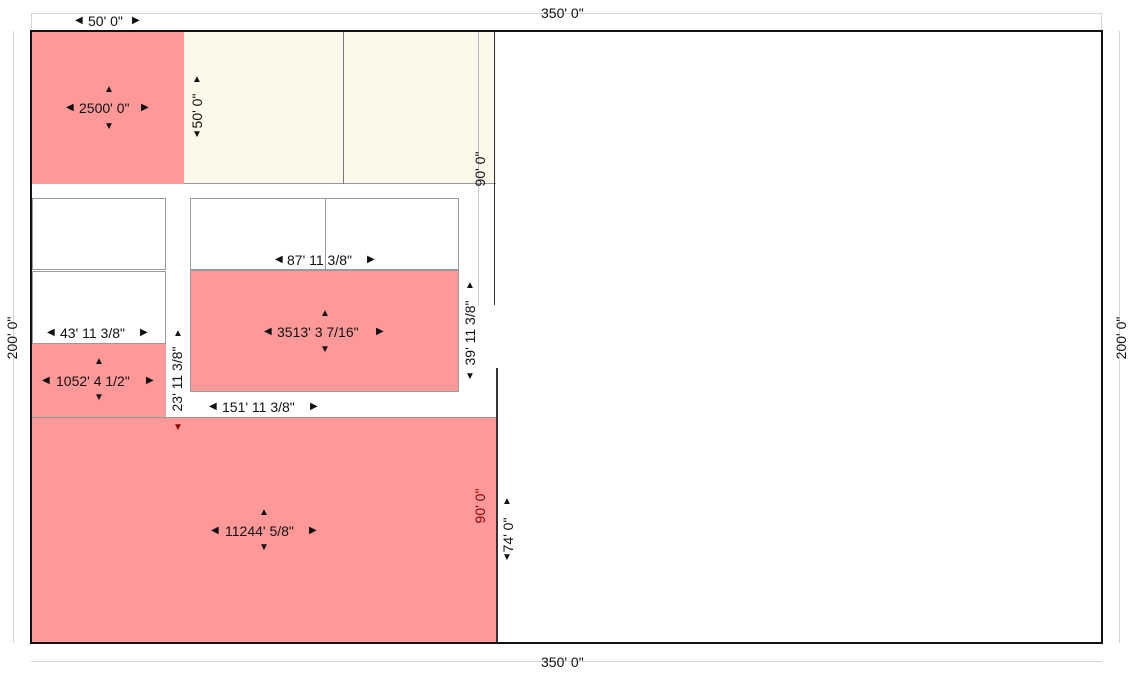  I want to click on dim-top-left-width: 50' 0", so click(105, 21).